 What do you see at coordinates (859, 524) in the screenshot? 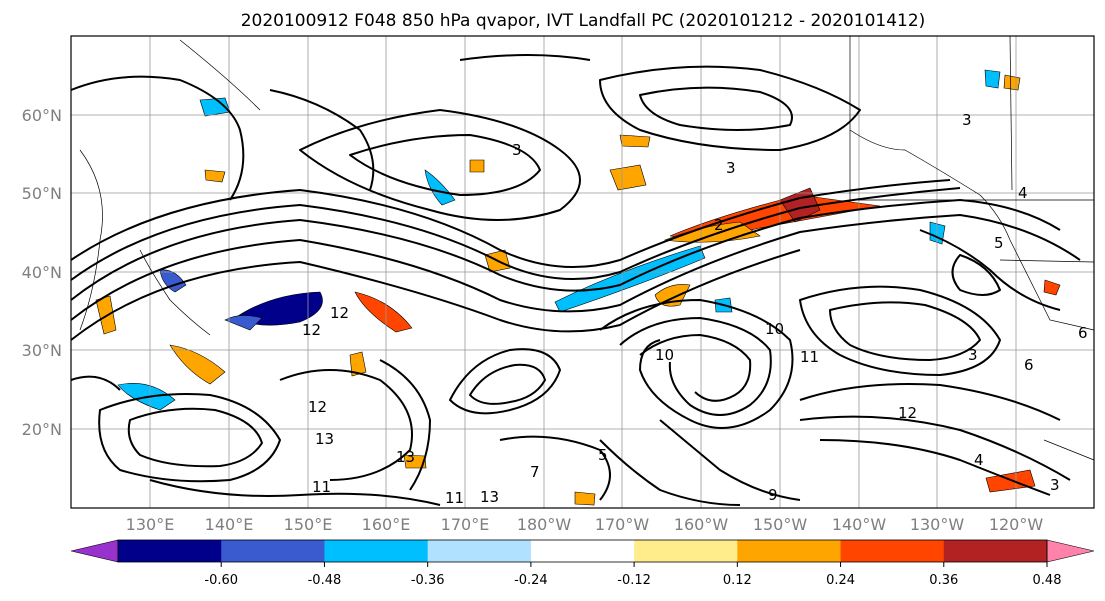
I see `lon-label: 140°W` at bounding box center [859, 524].